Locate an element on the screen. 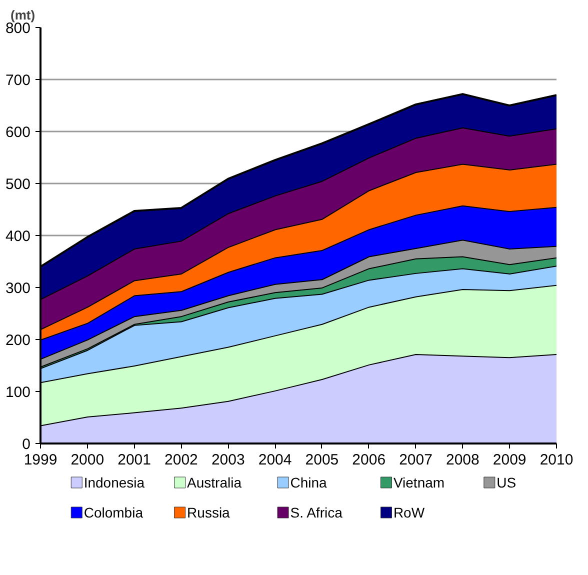 The width and height of the screenshot is (588, 575). x-tick-label: 2002 is located at coordinates (181, 460).